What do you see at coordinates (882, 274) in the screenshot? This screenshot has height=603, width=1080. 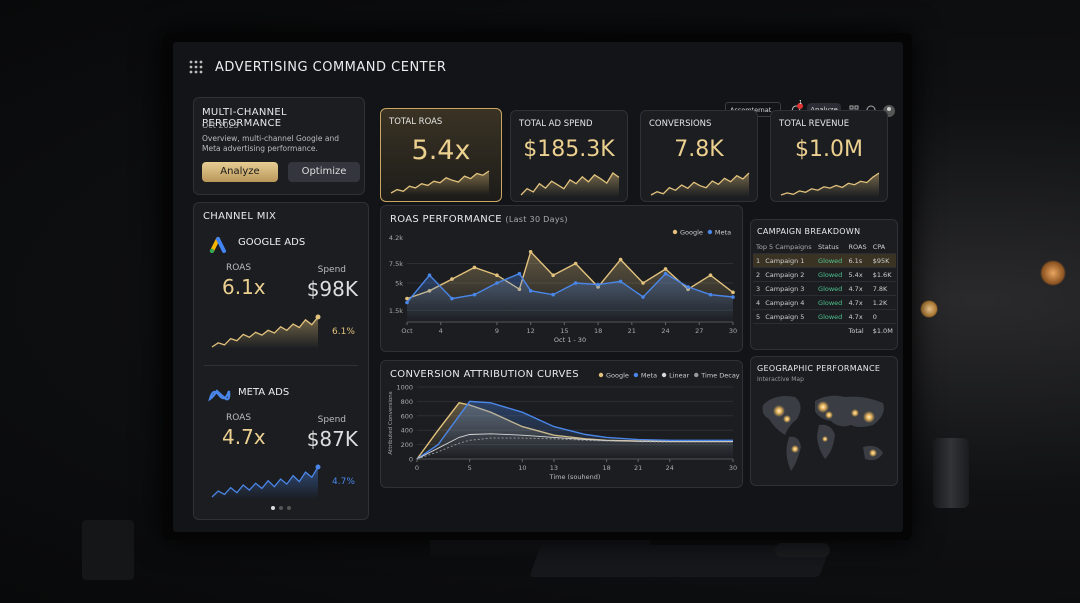 I see `cpa-cell: $1.6K` at bounding box center [882, 274].